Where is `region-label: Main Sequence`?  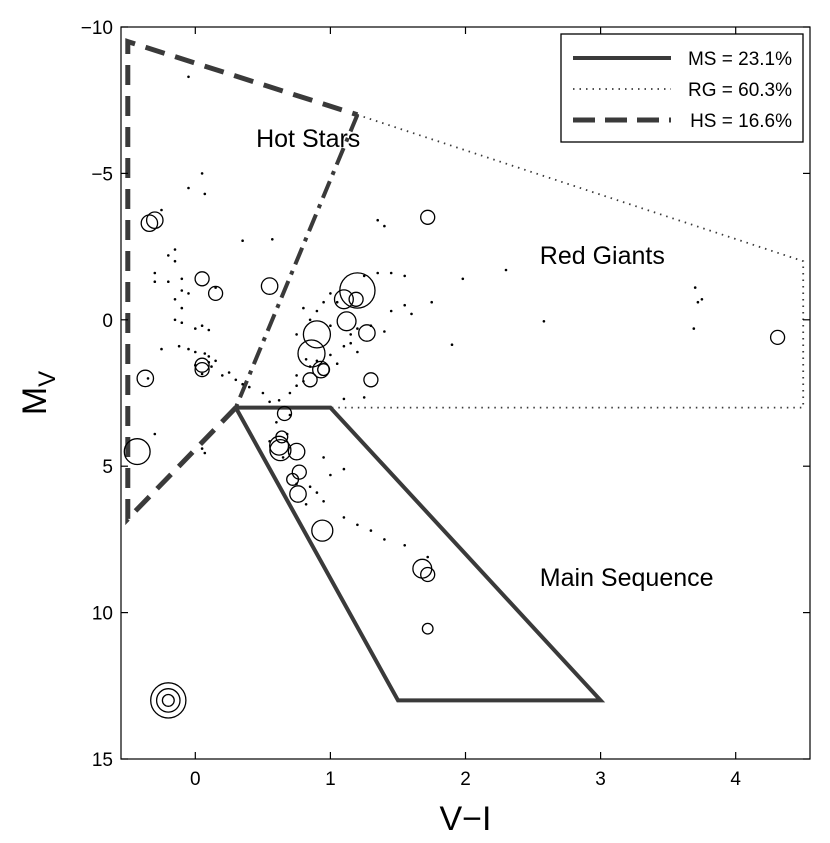
region-label: Main Sequence is located at coordinates (627, 578).